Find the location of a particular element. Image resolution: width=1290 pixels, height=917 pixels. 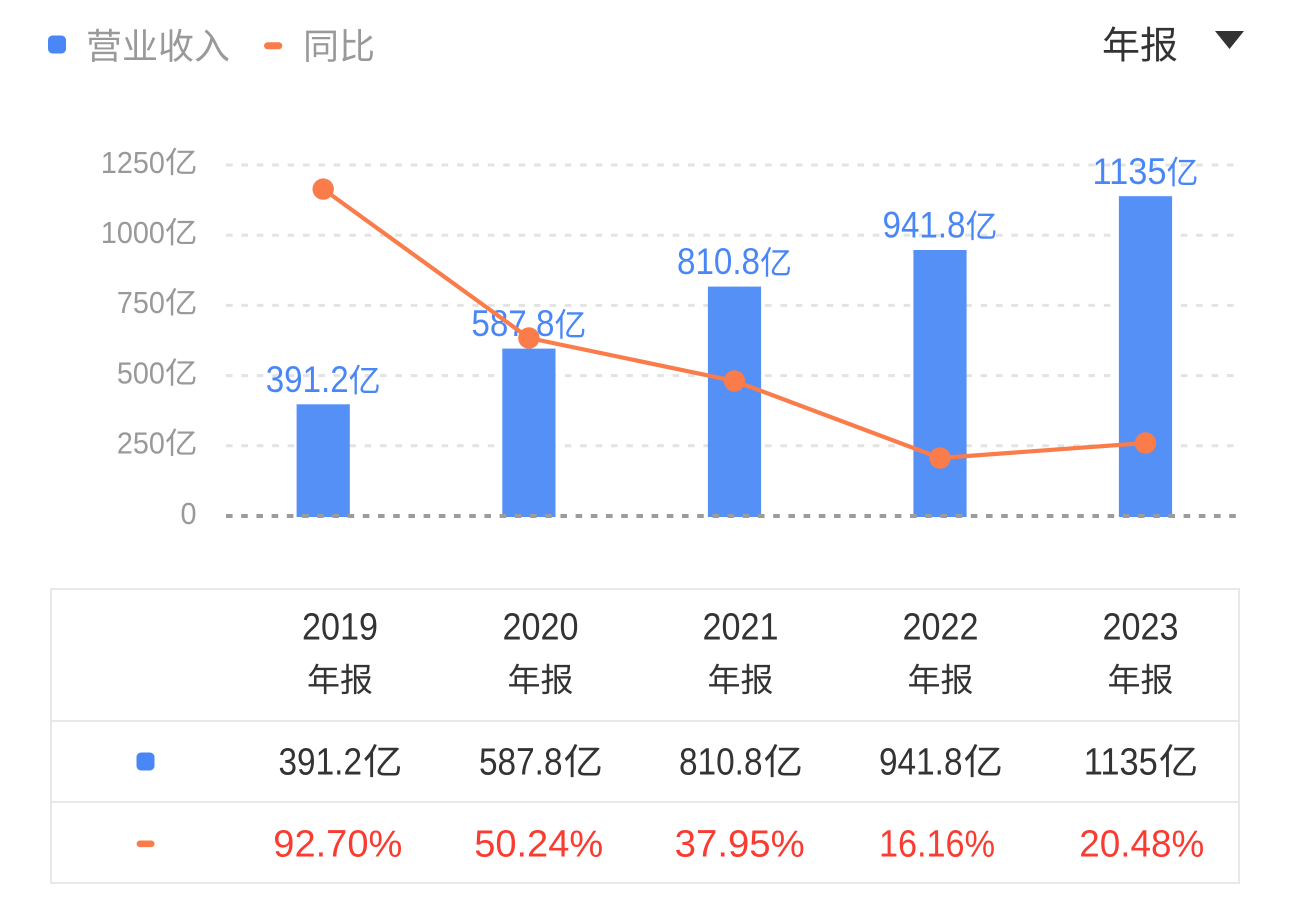

svg-text: 1250 is located at coordinates (133, 162).